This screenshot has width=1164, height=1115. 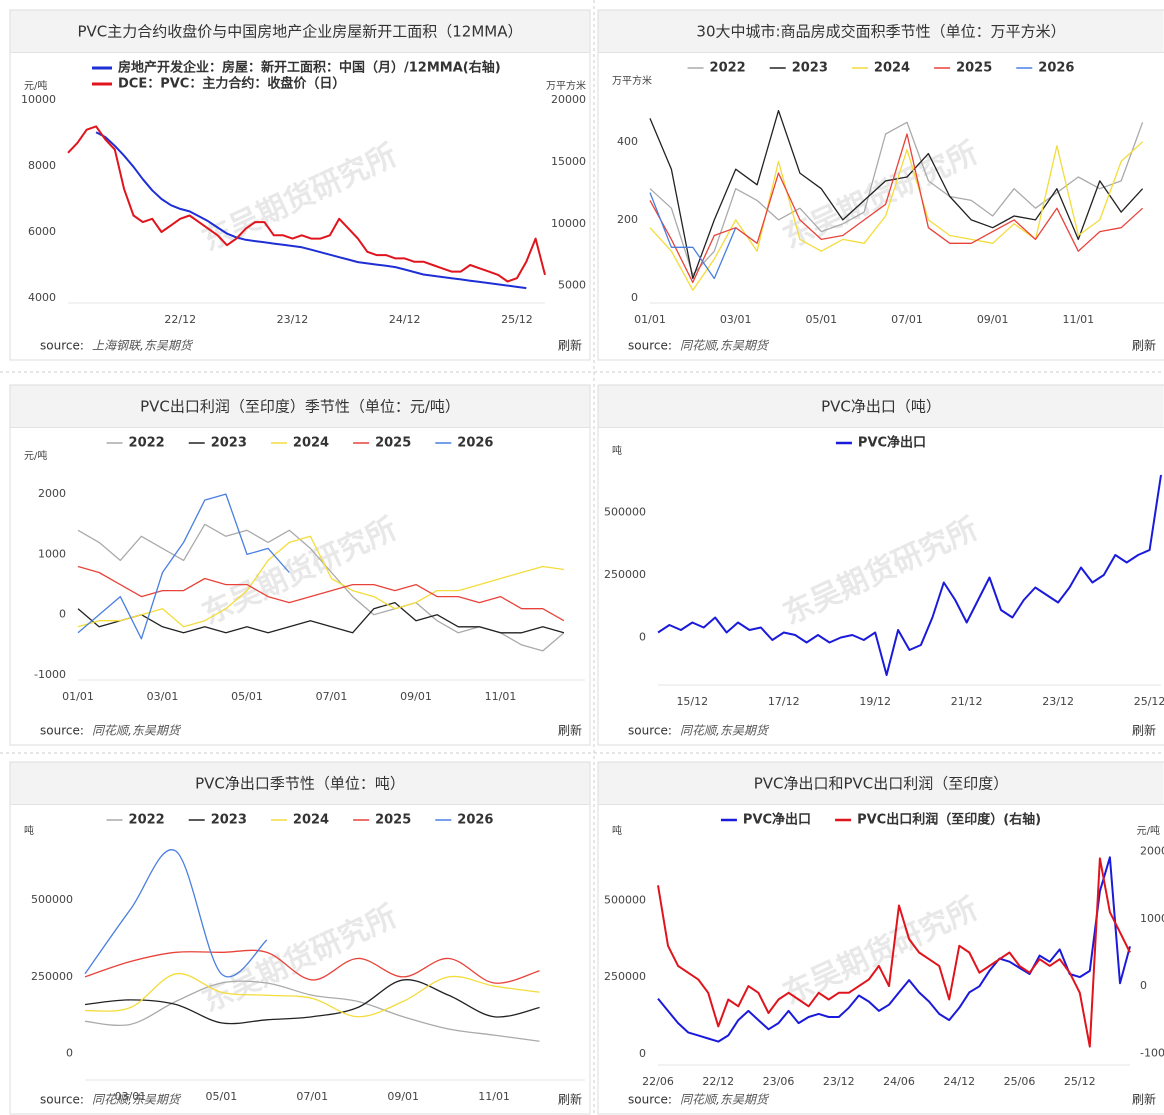 What do you see at coordinates (880, 32) in the screenshot?
I see `chart-title: 30大中城市:商品房成交面积季节性（单位：万平方米）` at bounding box center [880, 32].